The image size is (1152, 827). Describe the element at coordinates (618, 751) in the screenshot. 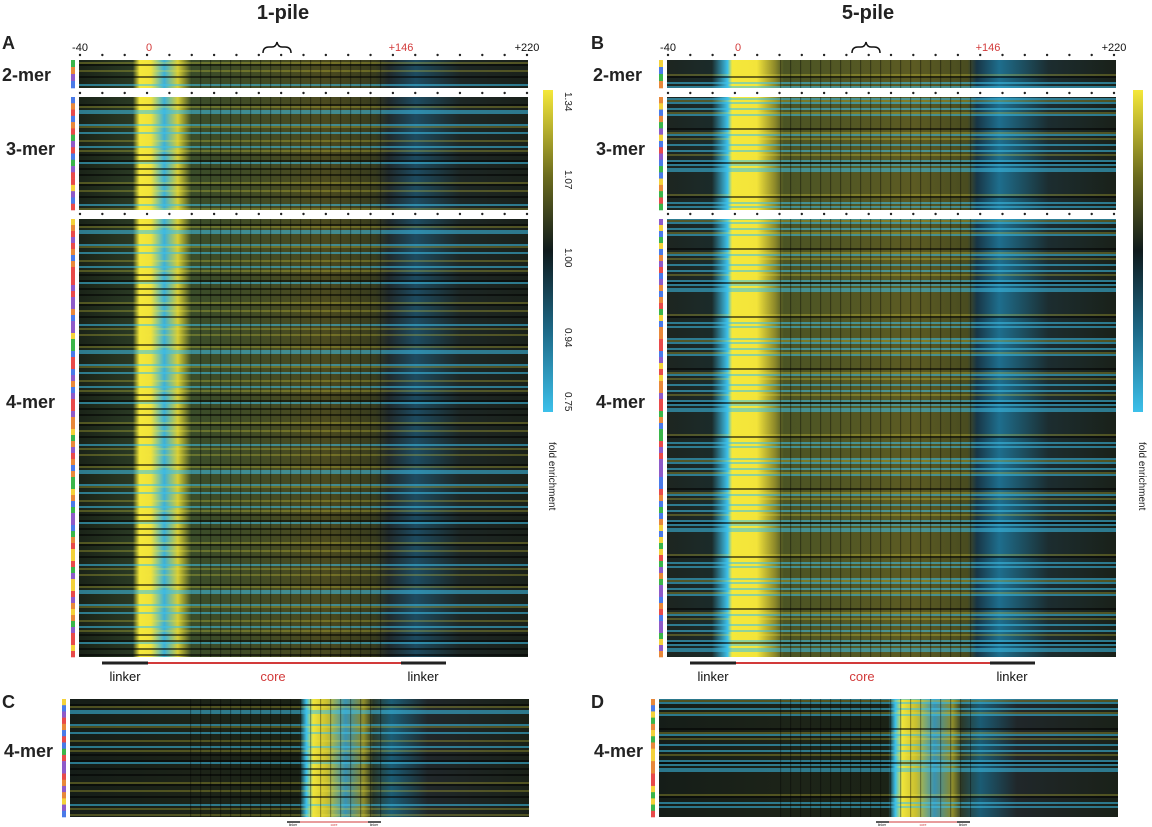

I see `kmer-label-d-4mer: 4-mer` at that location.